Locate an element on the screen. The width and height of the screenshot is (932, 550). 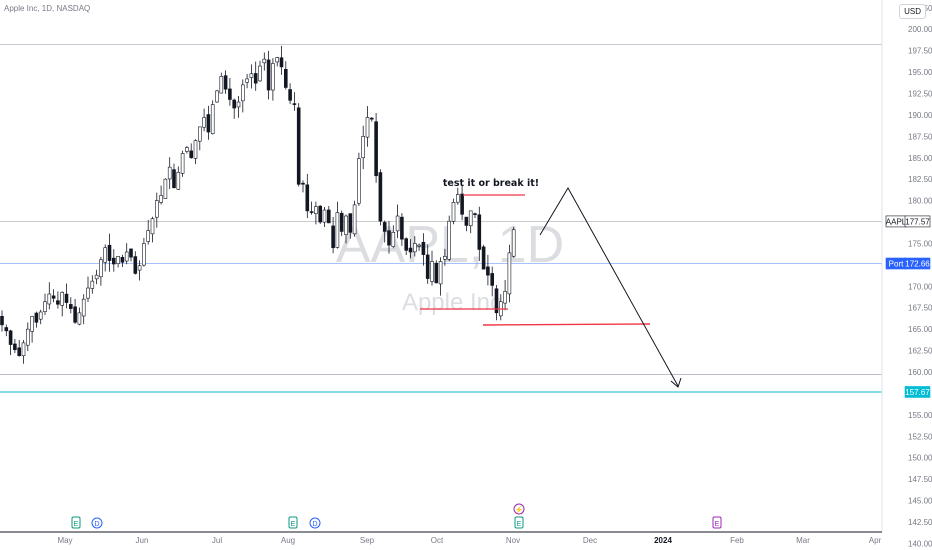
currency-button: USD is located at coordinates (912, 11).